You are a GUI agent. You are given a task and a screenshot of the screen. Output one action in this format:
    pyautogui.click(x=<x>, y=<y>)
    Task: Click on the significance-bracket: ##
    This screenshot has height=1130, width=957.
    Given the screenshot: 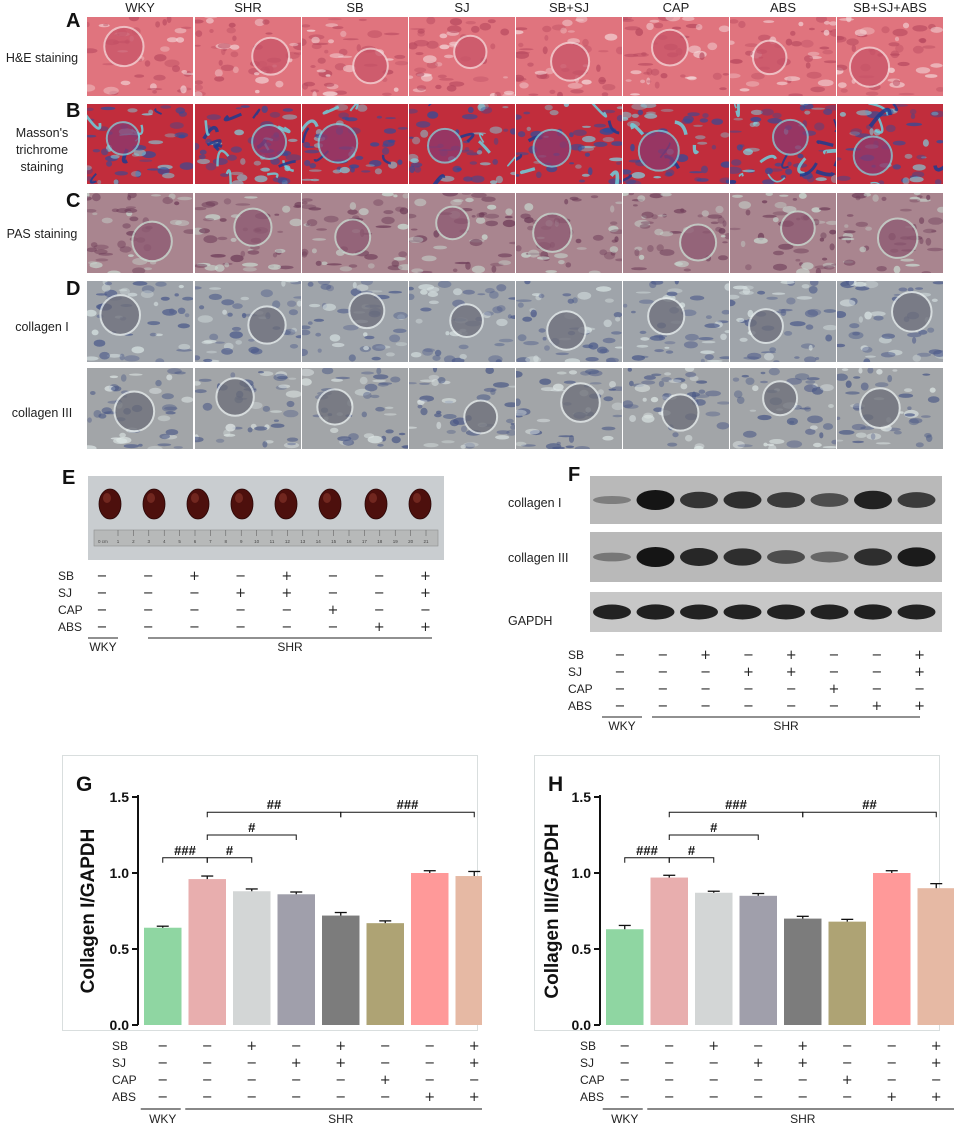 What is the action you would take?
    pyautogui.click(x=869, y=807)
    